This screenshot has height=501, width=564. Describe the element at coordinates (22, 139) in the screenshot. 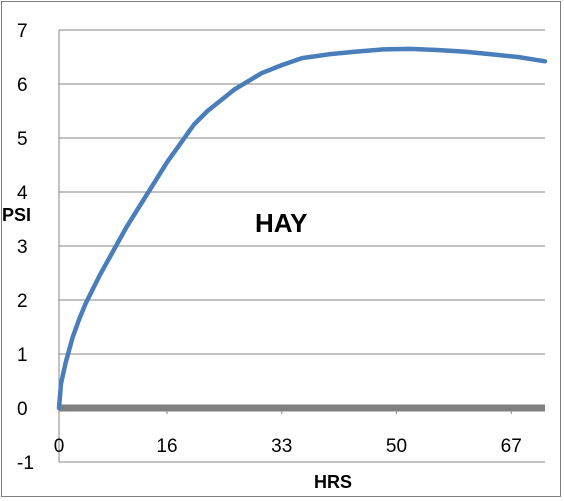

I see `y-tick-label: 5` at that location.